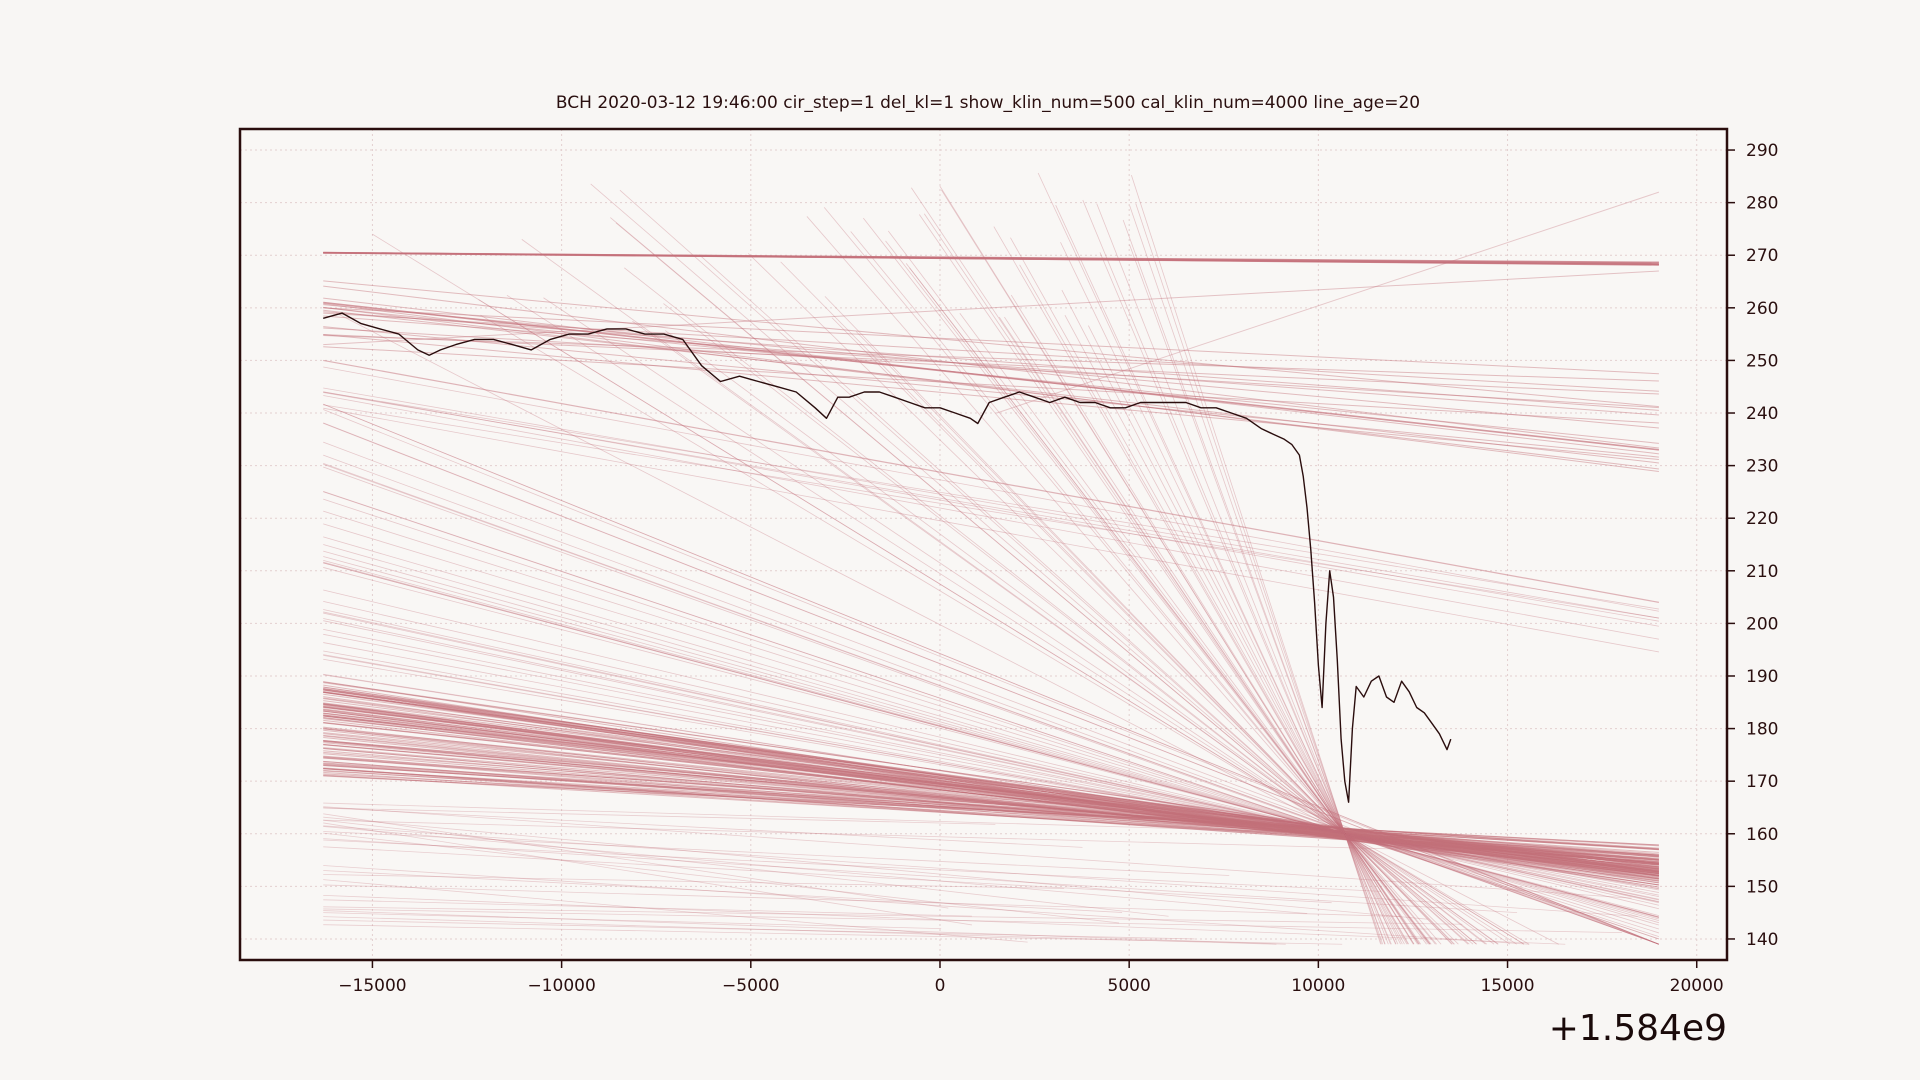  I want to click on x-tick-label: −15000, so click(372, 986).